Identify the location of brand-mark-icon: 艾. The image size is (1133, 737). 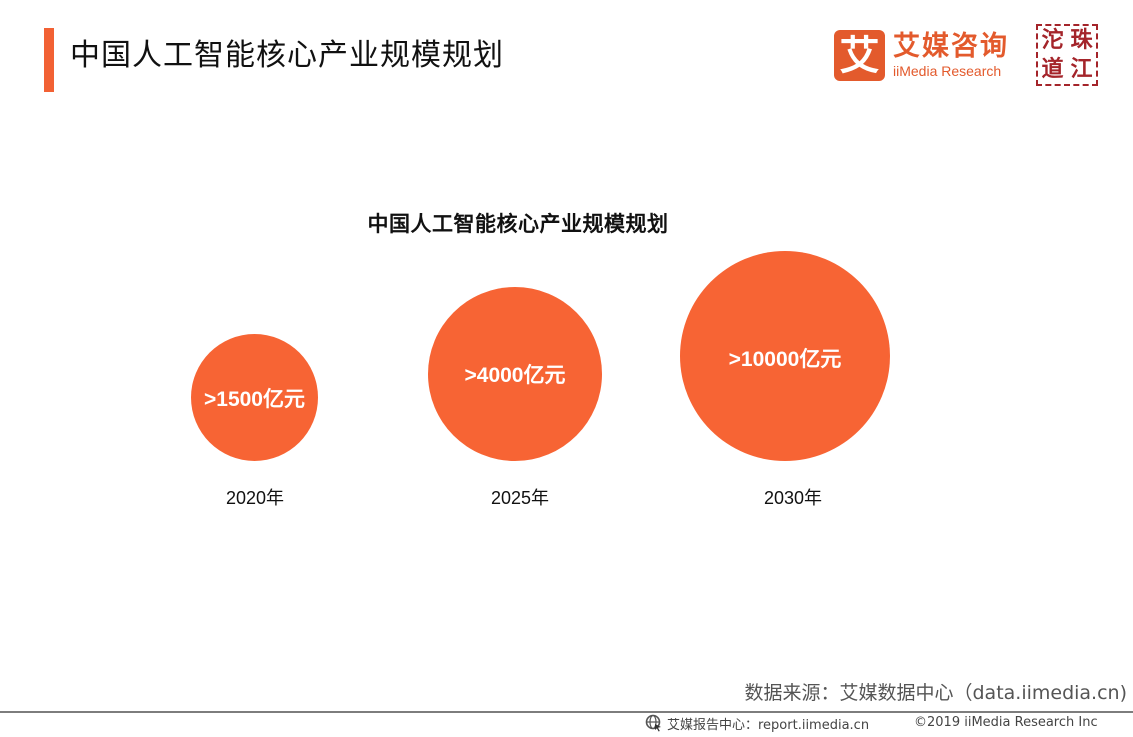
(859, 55).